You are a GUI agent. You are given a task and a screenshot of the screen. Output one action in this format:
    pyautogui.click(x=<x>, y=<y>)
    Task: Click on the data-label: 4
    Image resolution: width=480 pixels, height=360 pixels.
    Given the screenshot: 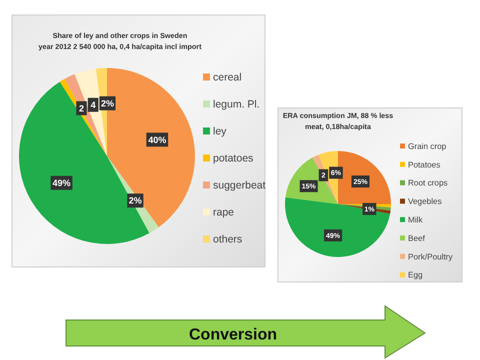 What is the action you would take?
    pyautogui.click(x=93, y=105)
    